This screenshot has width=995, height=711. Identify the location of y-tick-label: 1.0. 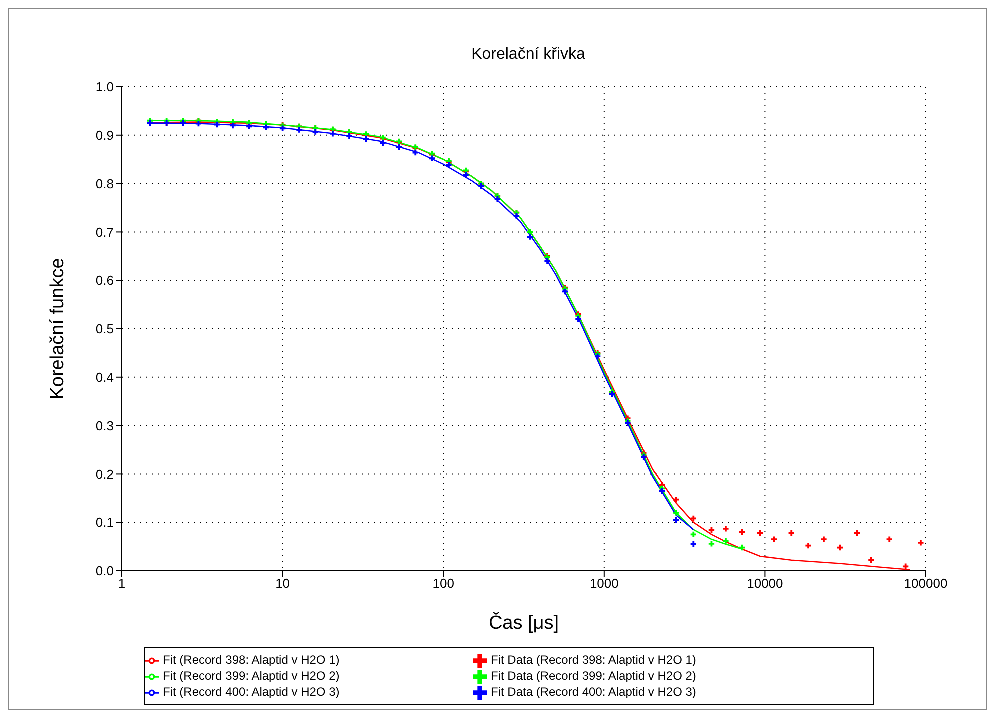
(105, 87).